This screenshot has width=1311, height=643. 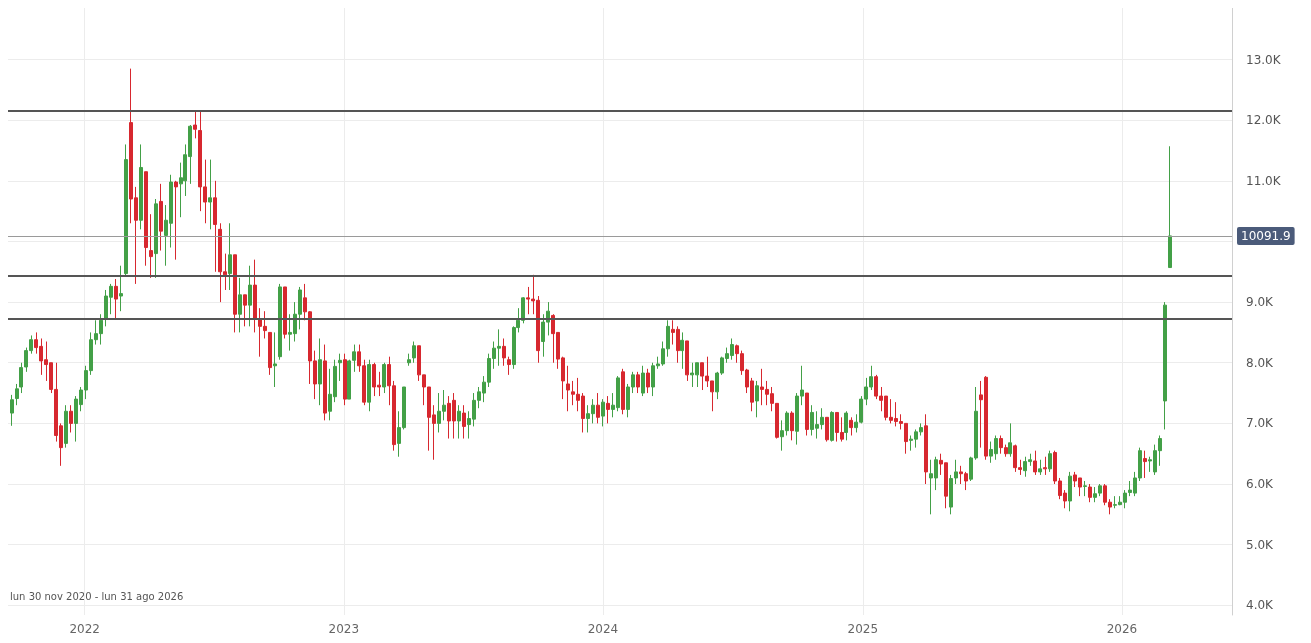 What do you see at coordinates (1260, 302) in the screenshot?
I see `y-tick-label: 9.0K` at bounding box center [1260, 302].